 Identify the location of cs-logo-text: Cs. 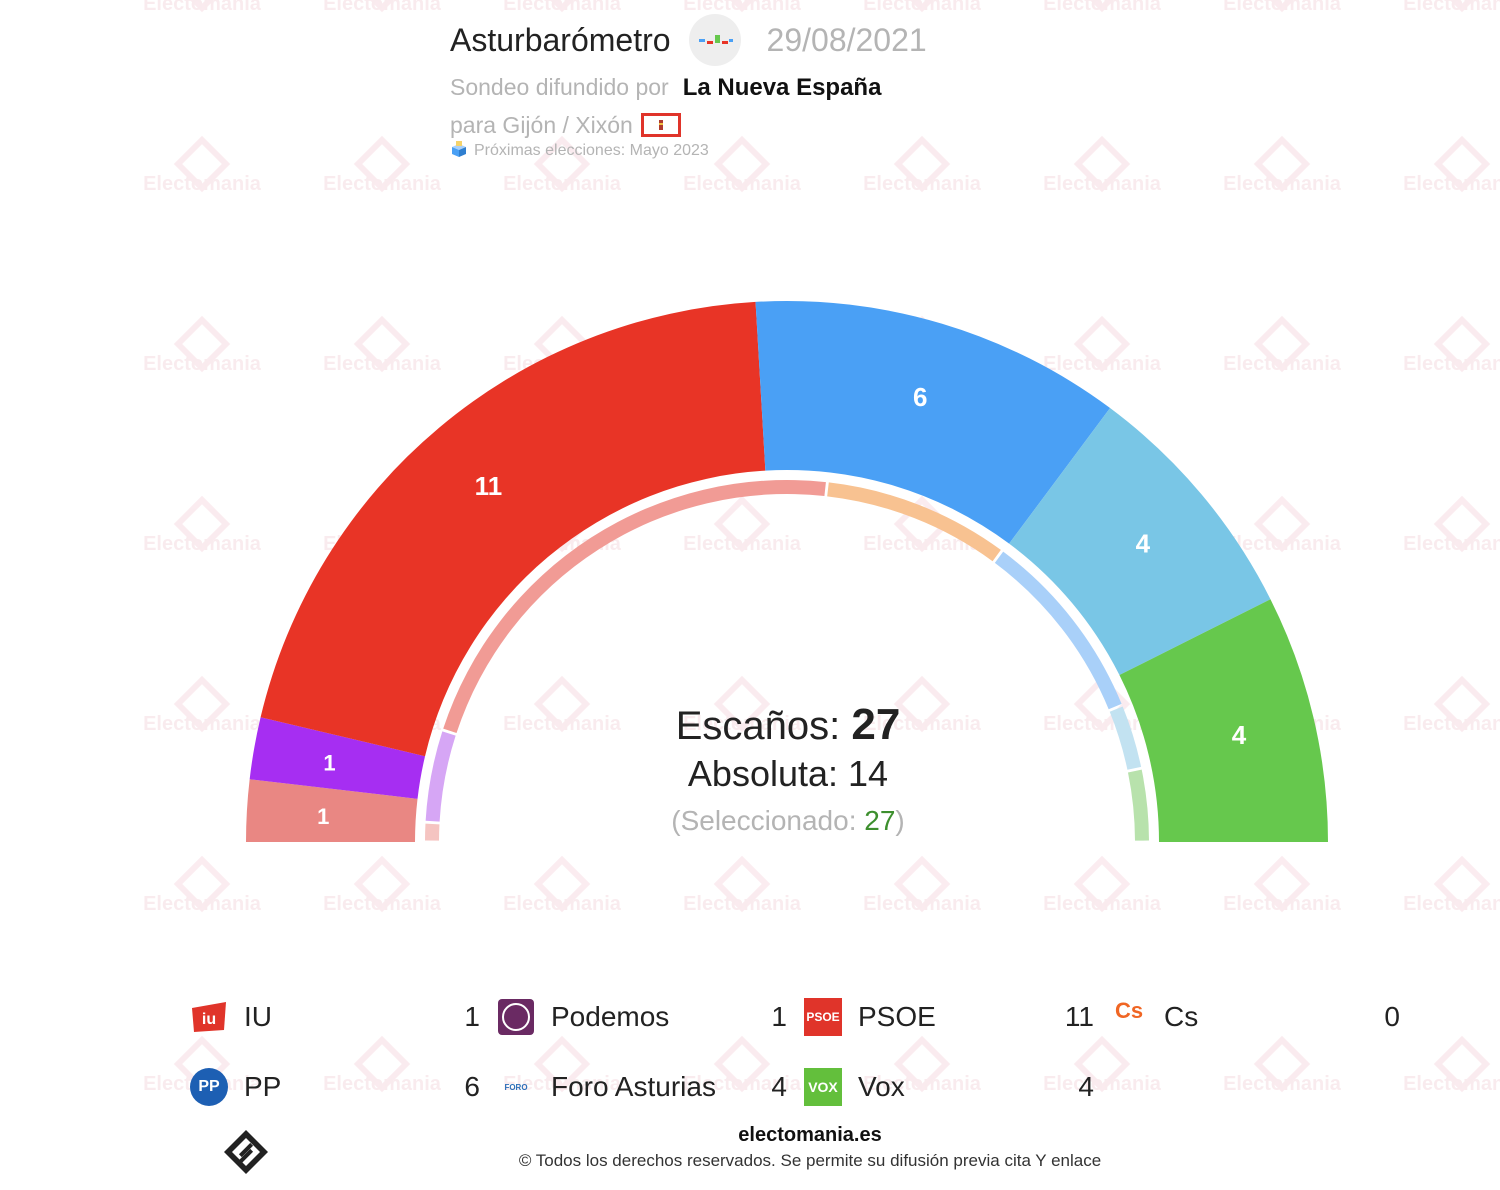
(1129, 1010).